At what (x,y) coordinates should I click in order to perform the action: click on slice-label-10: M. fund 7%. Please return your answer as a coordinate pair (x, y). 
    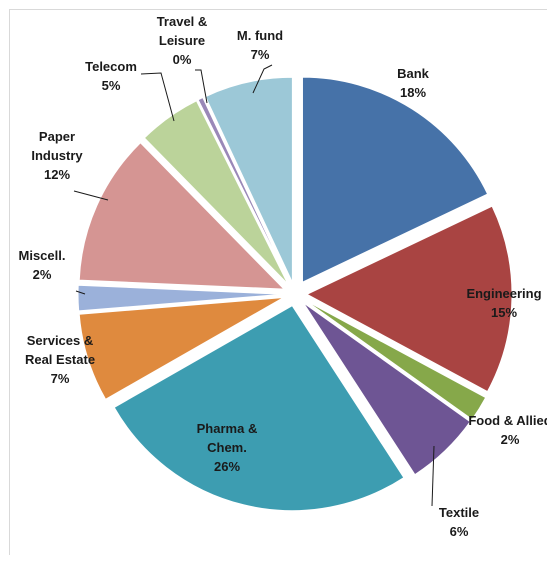
    Looking at the image, I should click on (260, 45).